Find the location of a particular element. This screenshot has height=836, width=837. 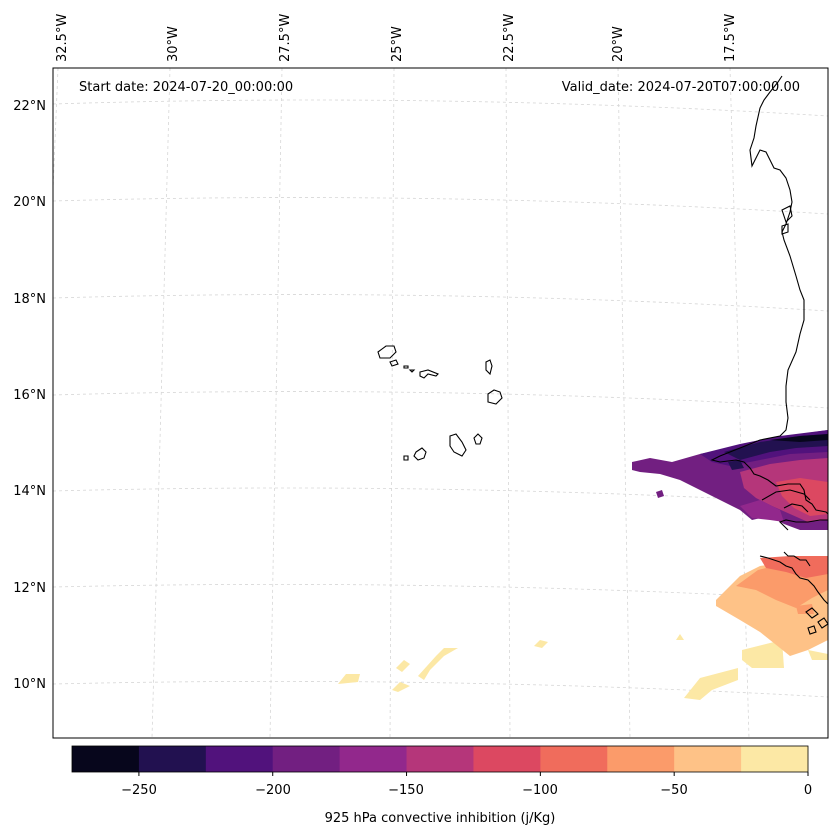

cin-band-dark-spot is located at coordinates (736, 465).